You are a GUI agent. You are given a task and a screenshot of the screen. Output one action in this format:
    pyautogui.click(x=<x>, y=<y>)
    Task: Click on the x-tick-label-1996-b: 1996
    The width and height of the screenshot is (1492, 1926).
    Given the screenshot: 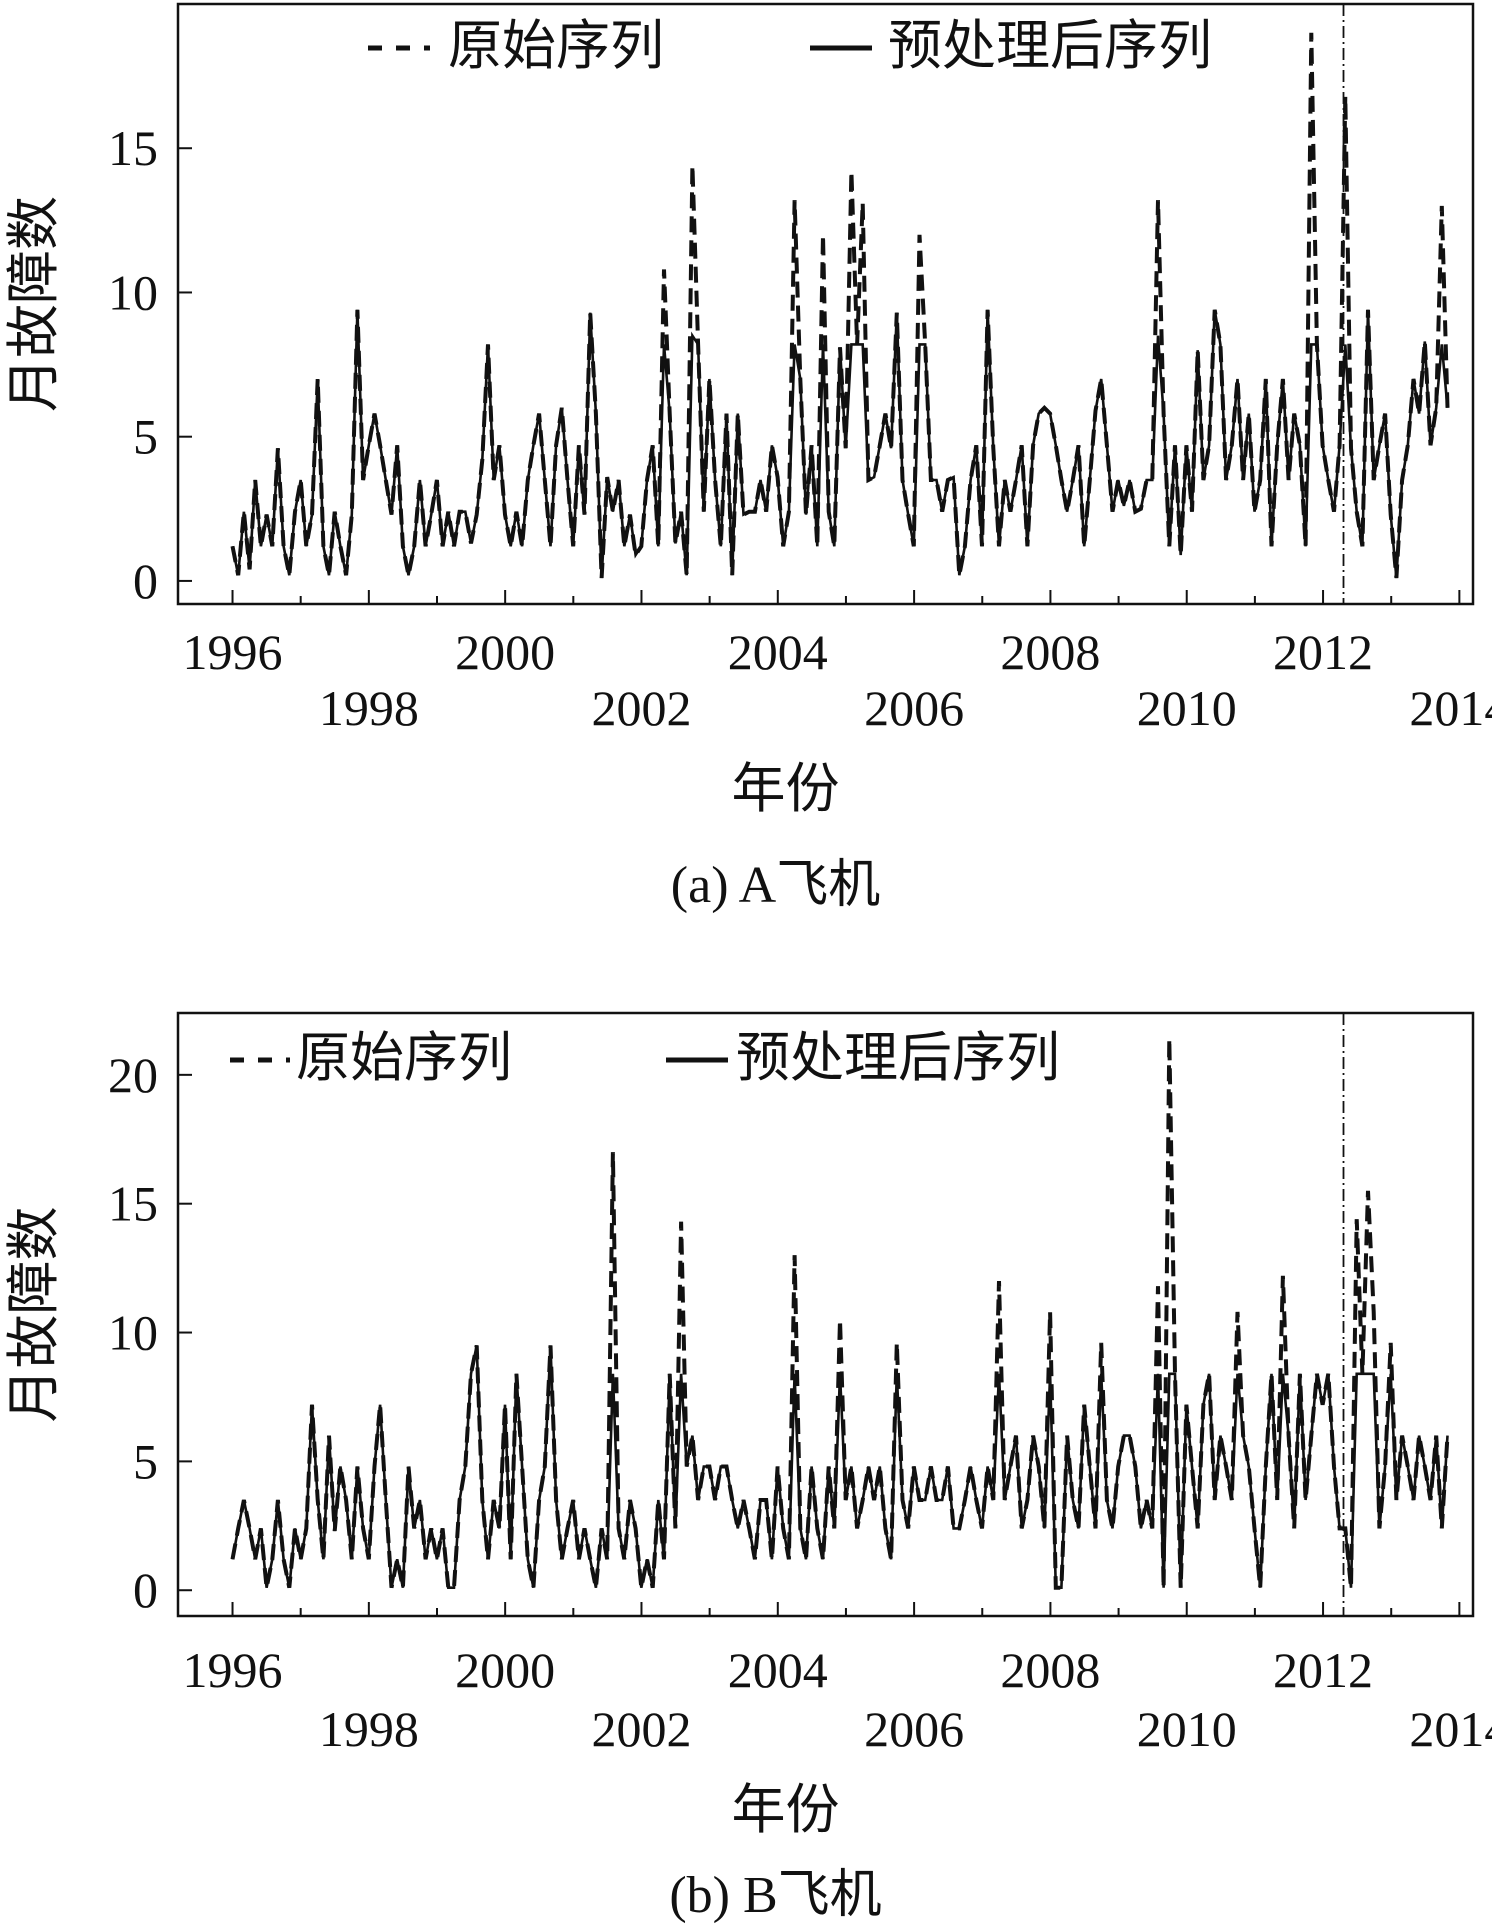 What is the action you would take?
    pyautogui.click(x=233, y=1670)
    